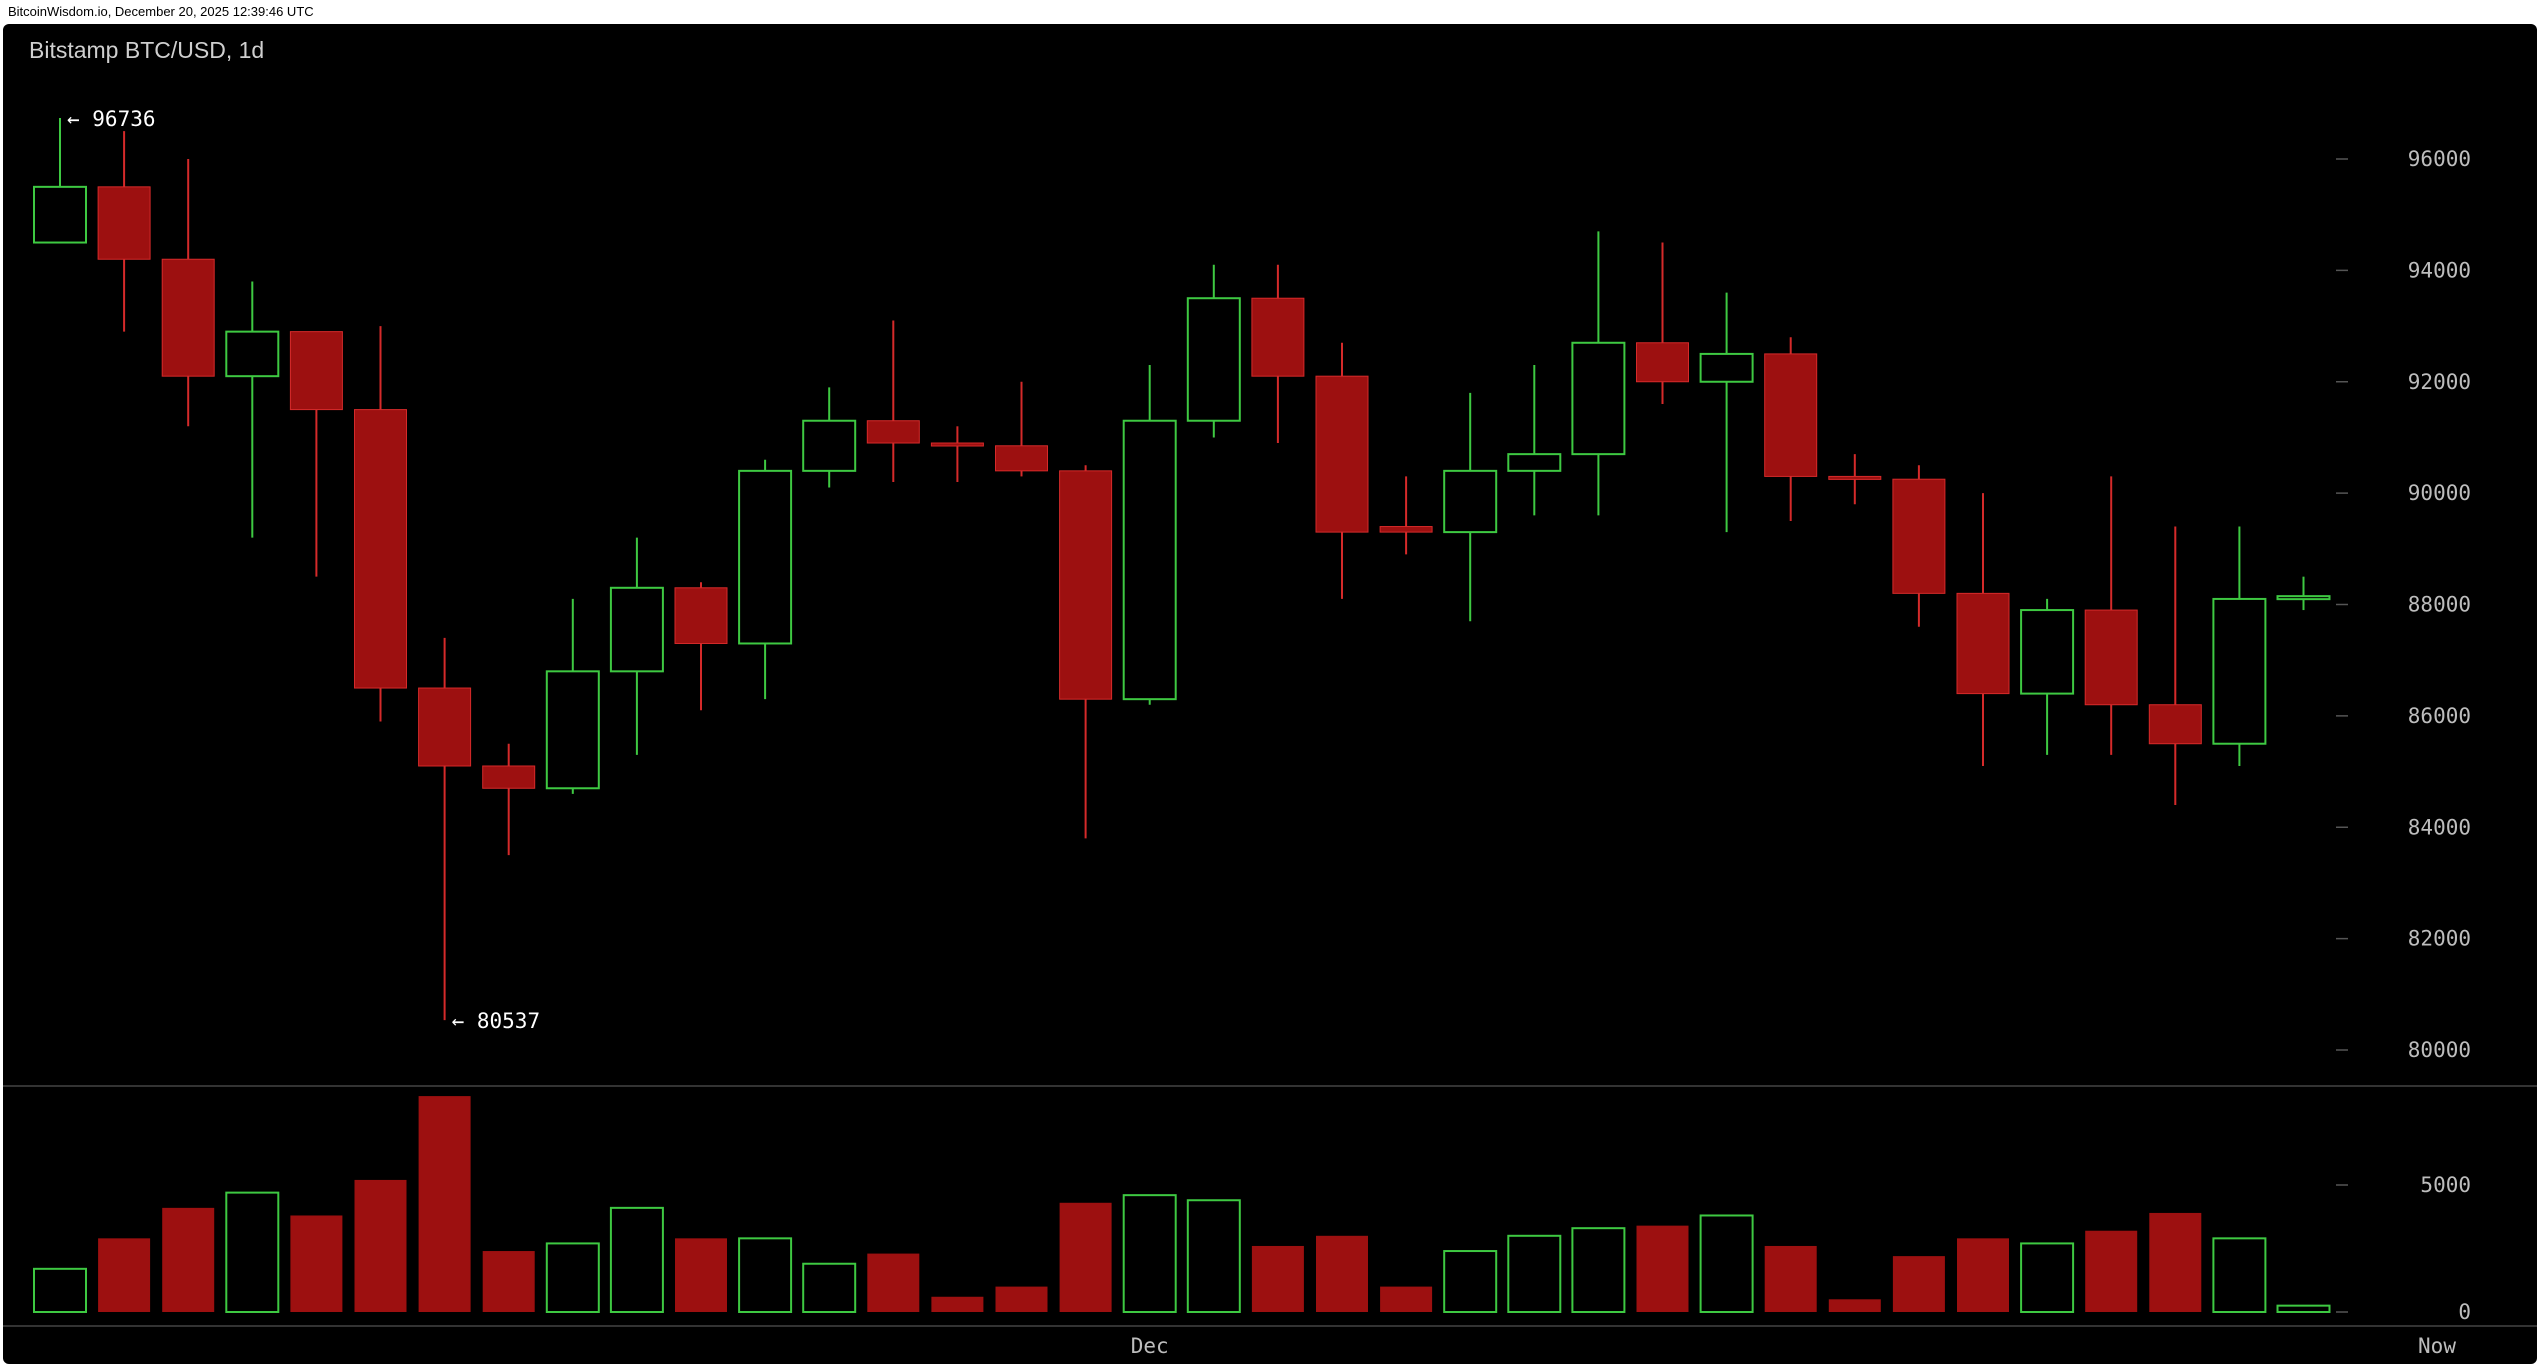 The width and height of the screenshot is (2540, 1368). What do you see at coordinates (2445, 1185) in the screenshot?
I see `volume-tick-label: 5000` at bounding box center [2445, 1185].